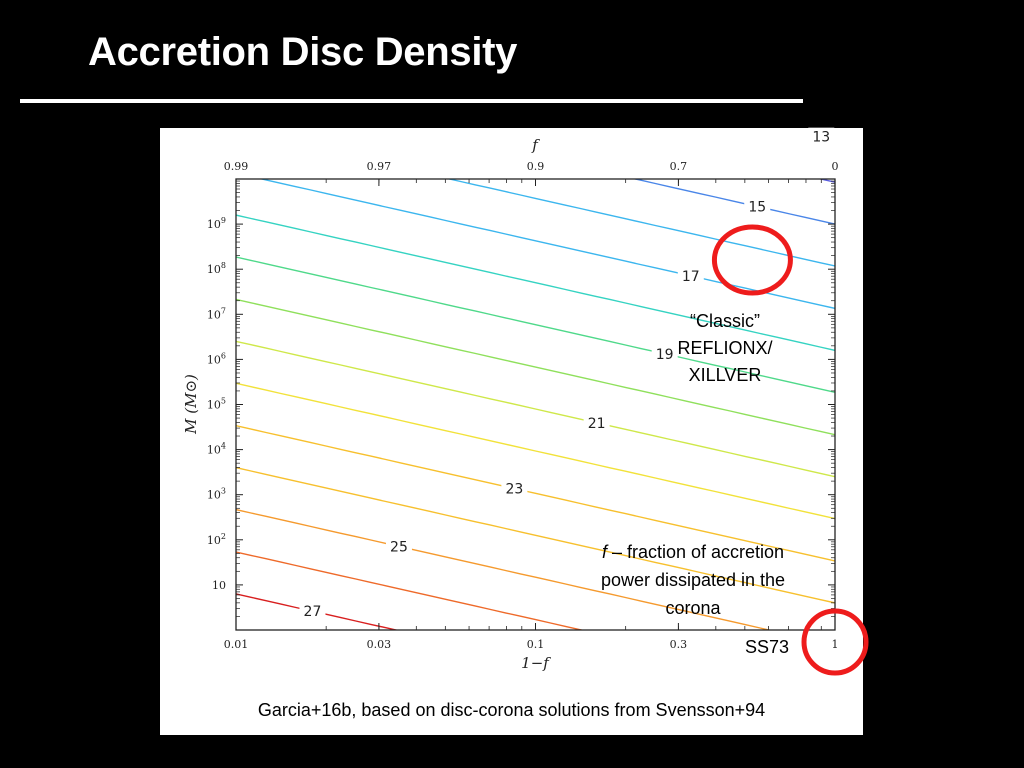  I want to click on fraction-note-line-1: f – fraction of accretion, so click(693, 552).